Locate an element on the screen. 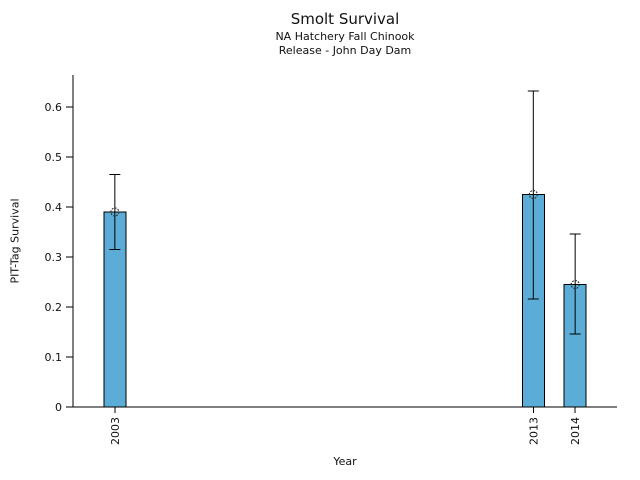  y-tick-label: 0.5 is located at coordinates (54, 157).